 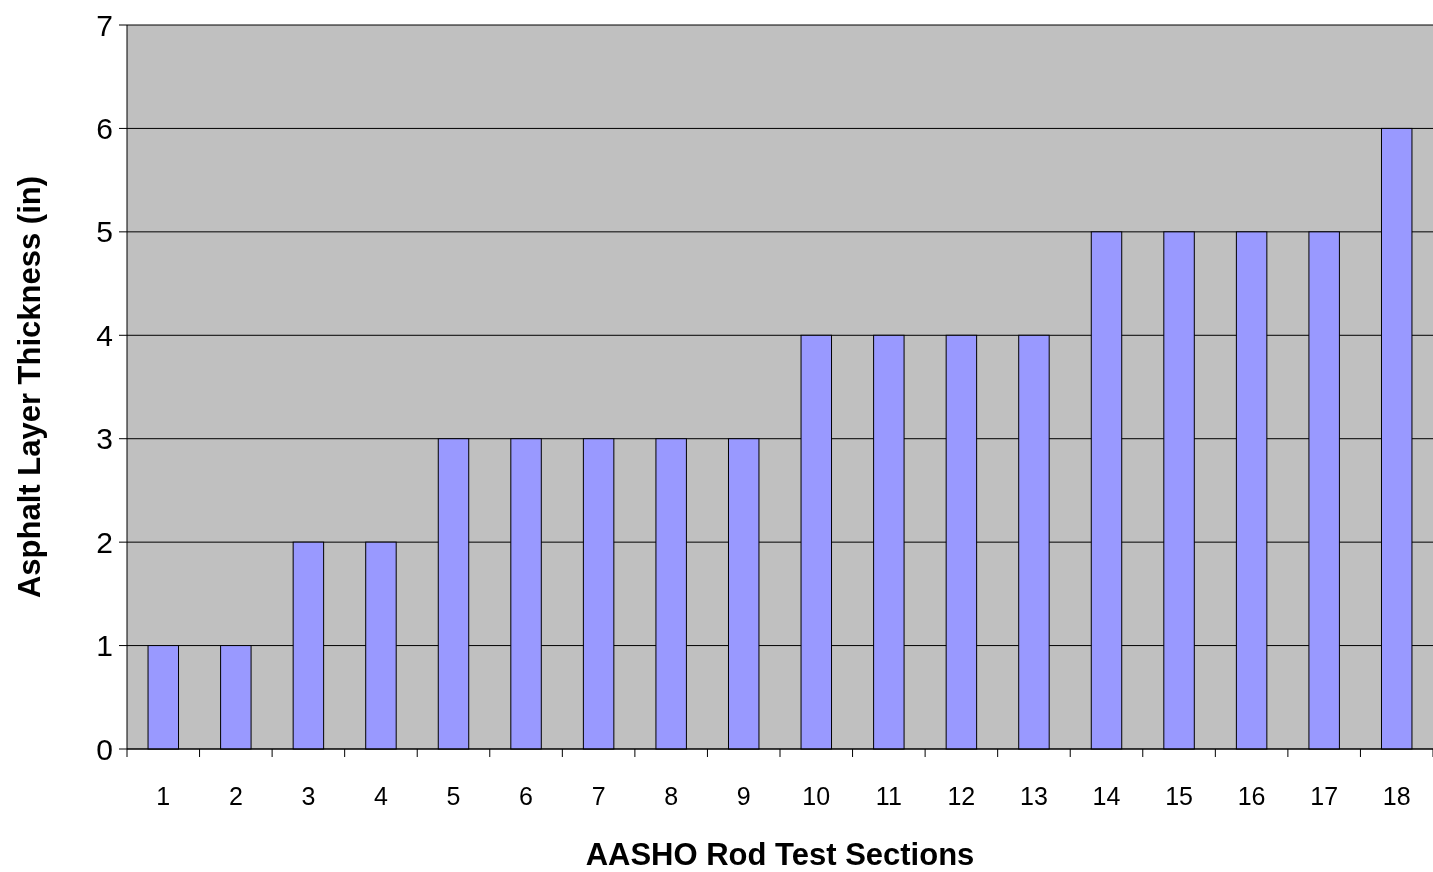 I want to click on y-tick-label: 4, so click(x=104, y=335).